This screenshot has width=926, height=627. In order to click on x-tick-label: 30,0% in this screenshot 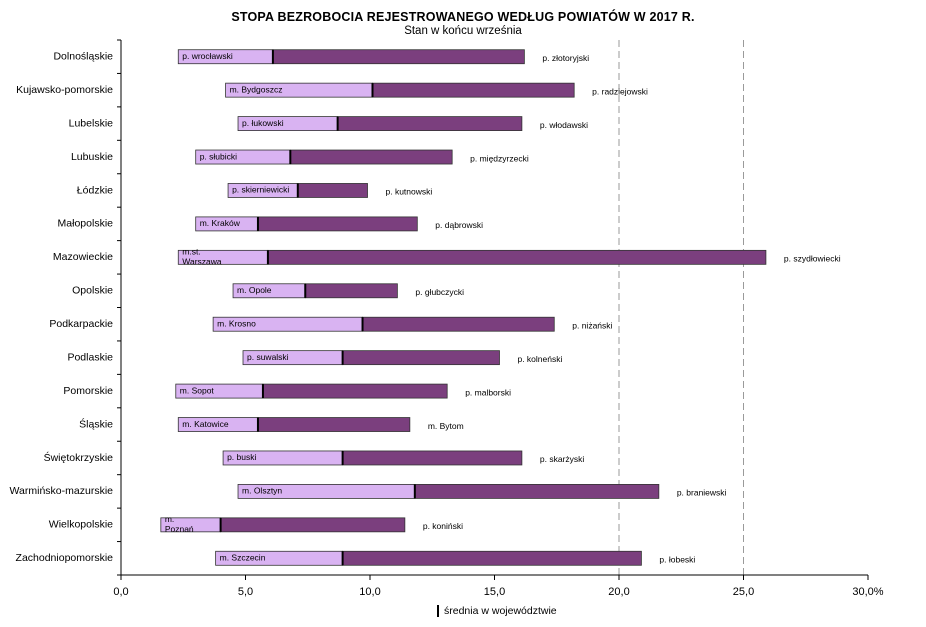, I will do `click(867, 592)`.